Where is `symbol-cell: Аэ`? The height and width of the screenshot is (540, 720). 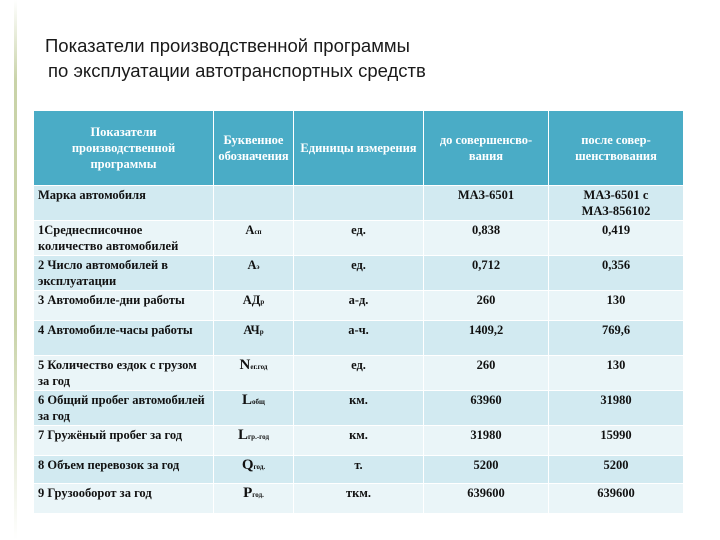 symbol-cell: Аэ is located at coordinates (253, 273).